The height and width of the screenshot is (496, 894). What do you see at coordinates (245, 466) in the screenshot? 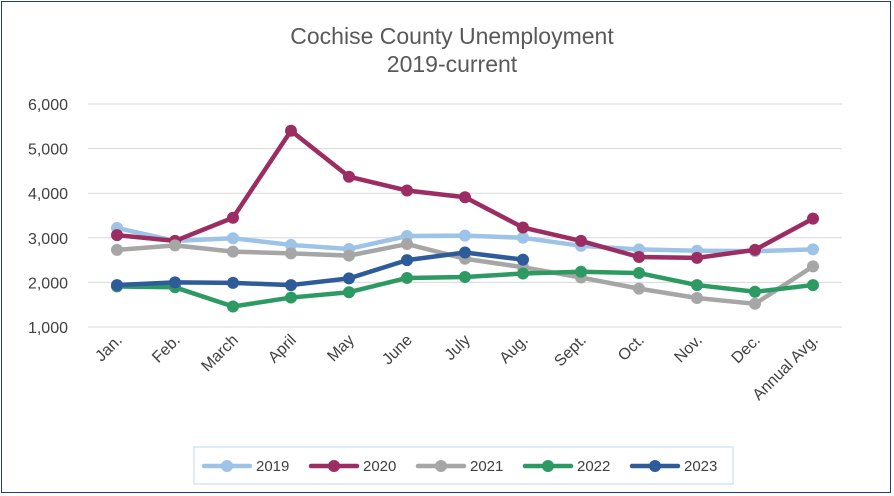
I see `legend-item: 2019` at bounding box center [245, 466].